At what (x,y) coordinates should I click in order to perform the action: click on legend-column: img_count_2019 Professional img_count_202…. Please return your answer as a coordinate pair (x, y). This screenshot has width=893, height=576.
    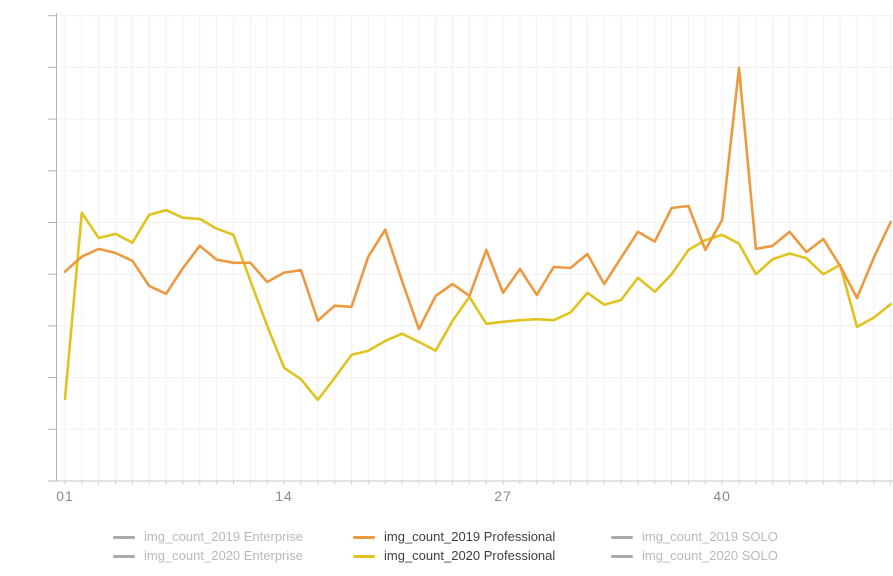
    Looking at the image, I should click on (454, 546).